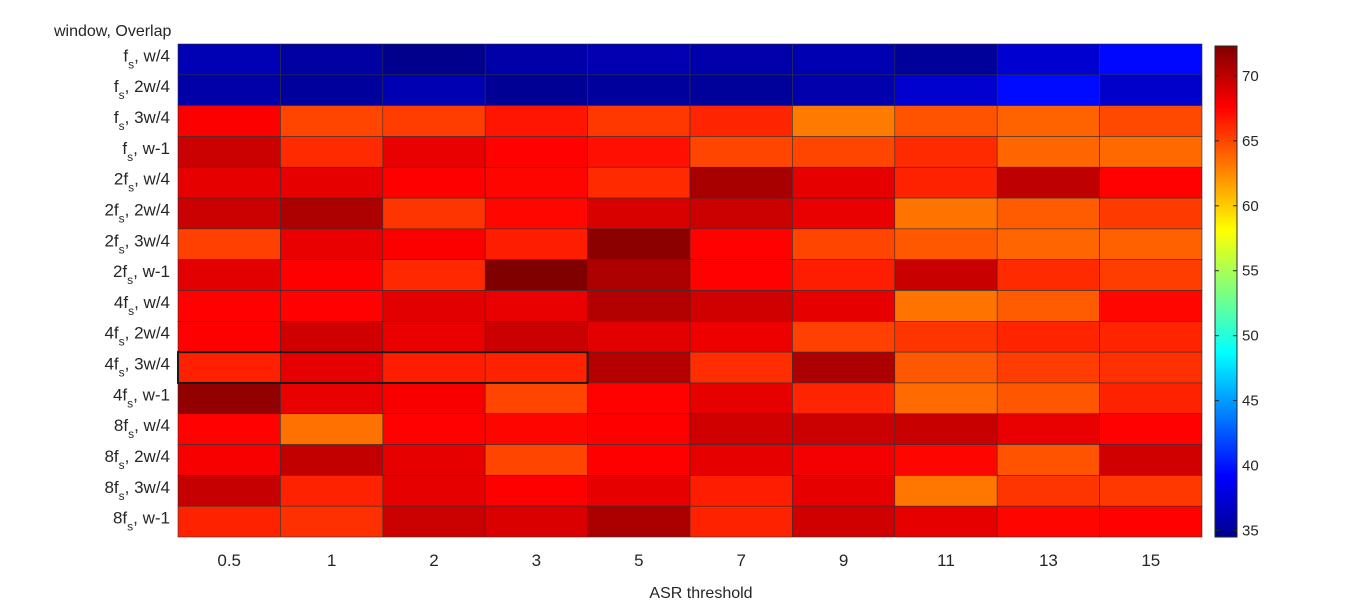  I want to click on colorbar-tick-label: 55, so click(1250, 271).